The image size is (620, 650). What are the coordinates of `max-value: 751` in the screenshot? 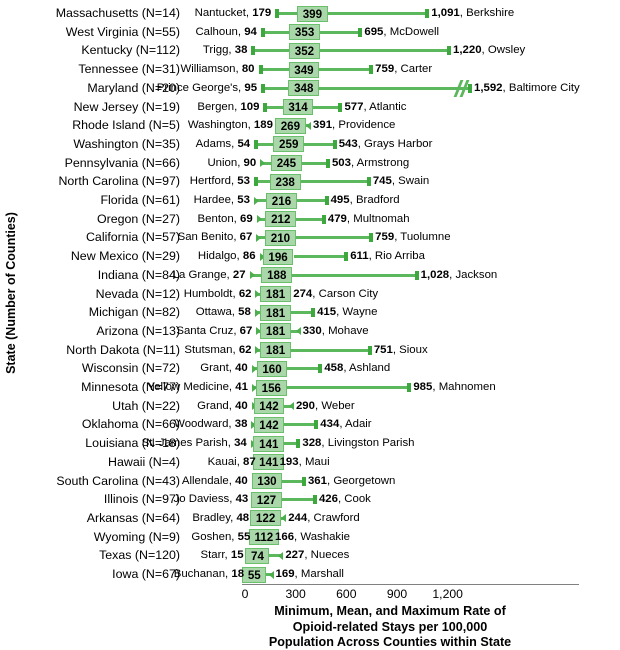 It's located at (383, 349).